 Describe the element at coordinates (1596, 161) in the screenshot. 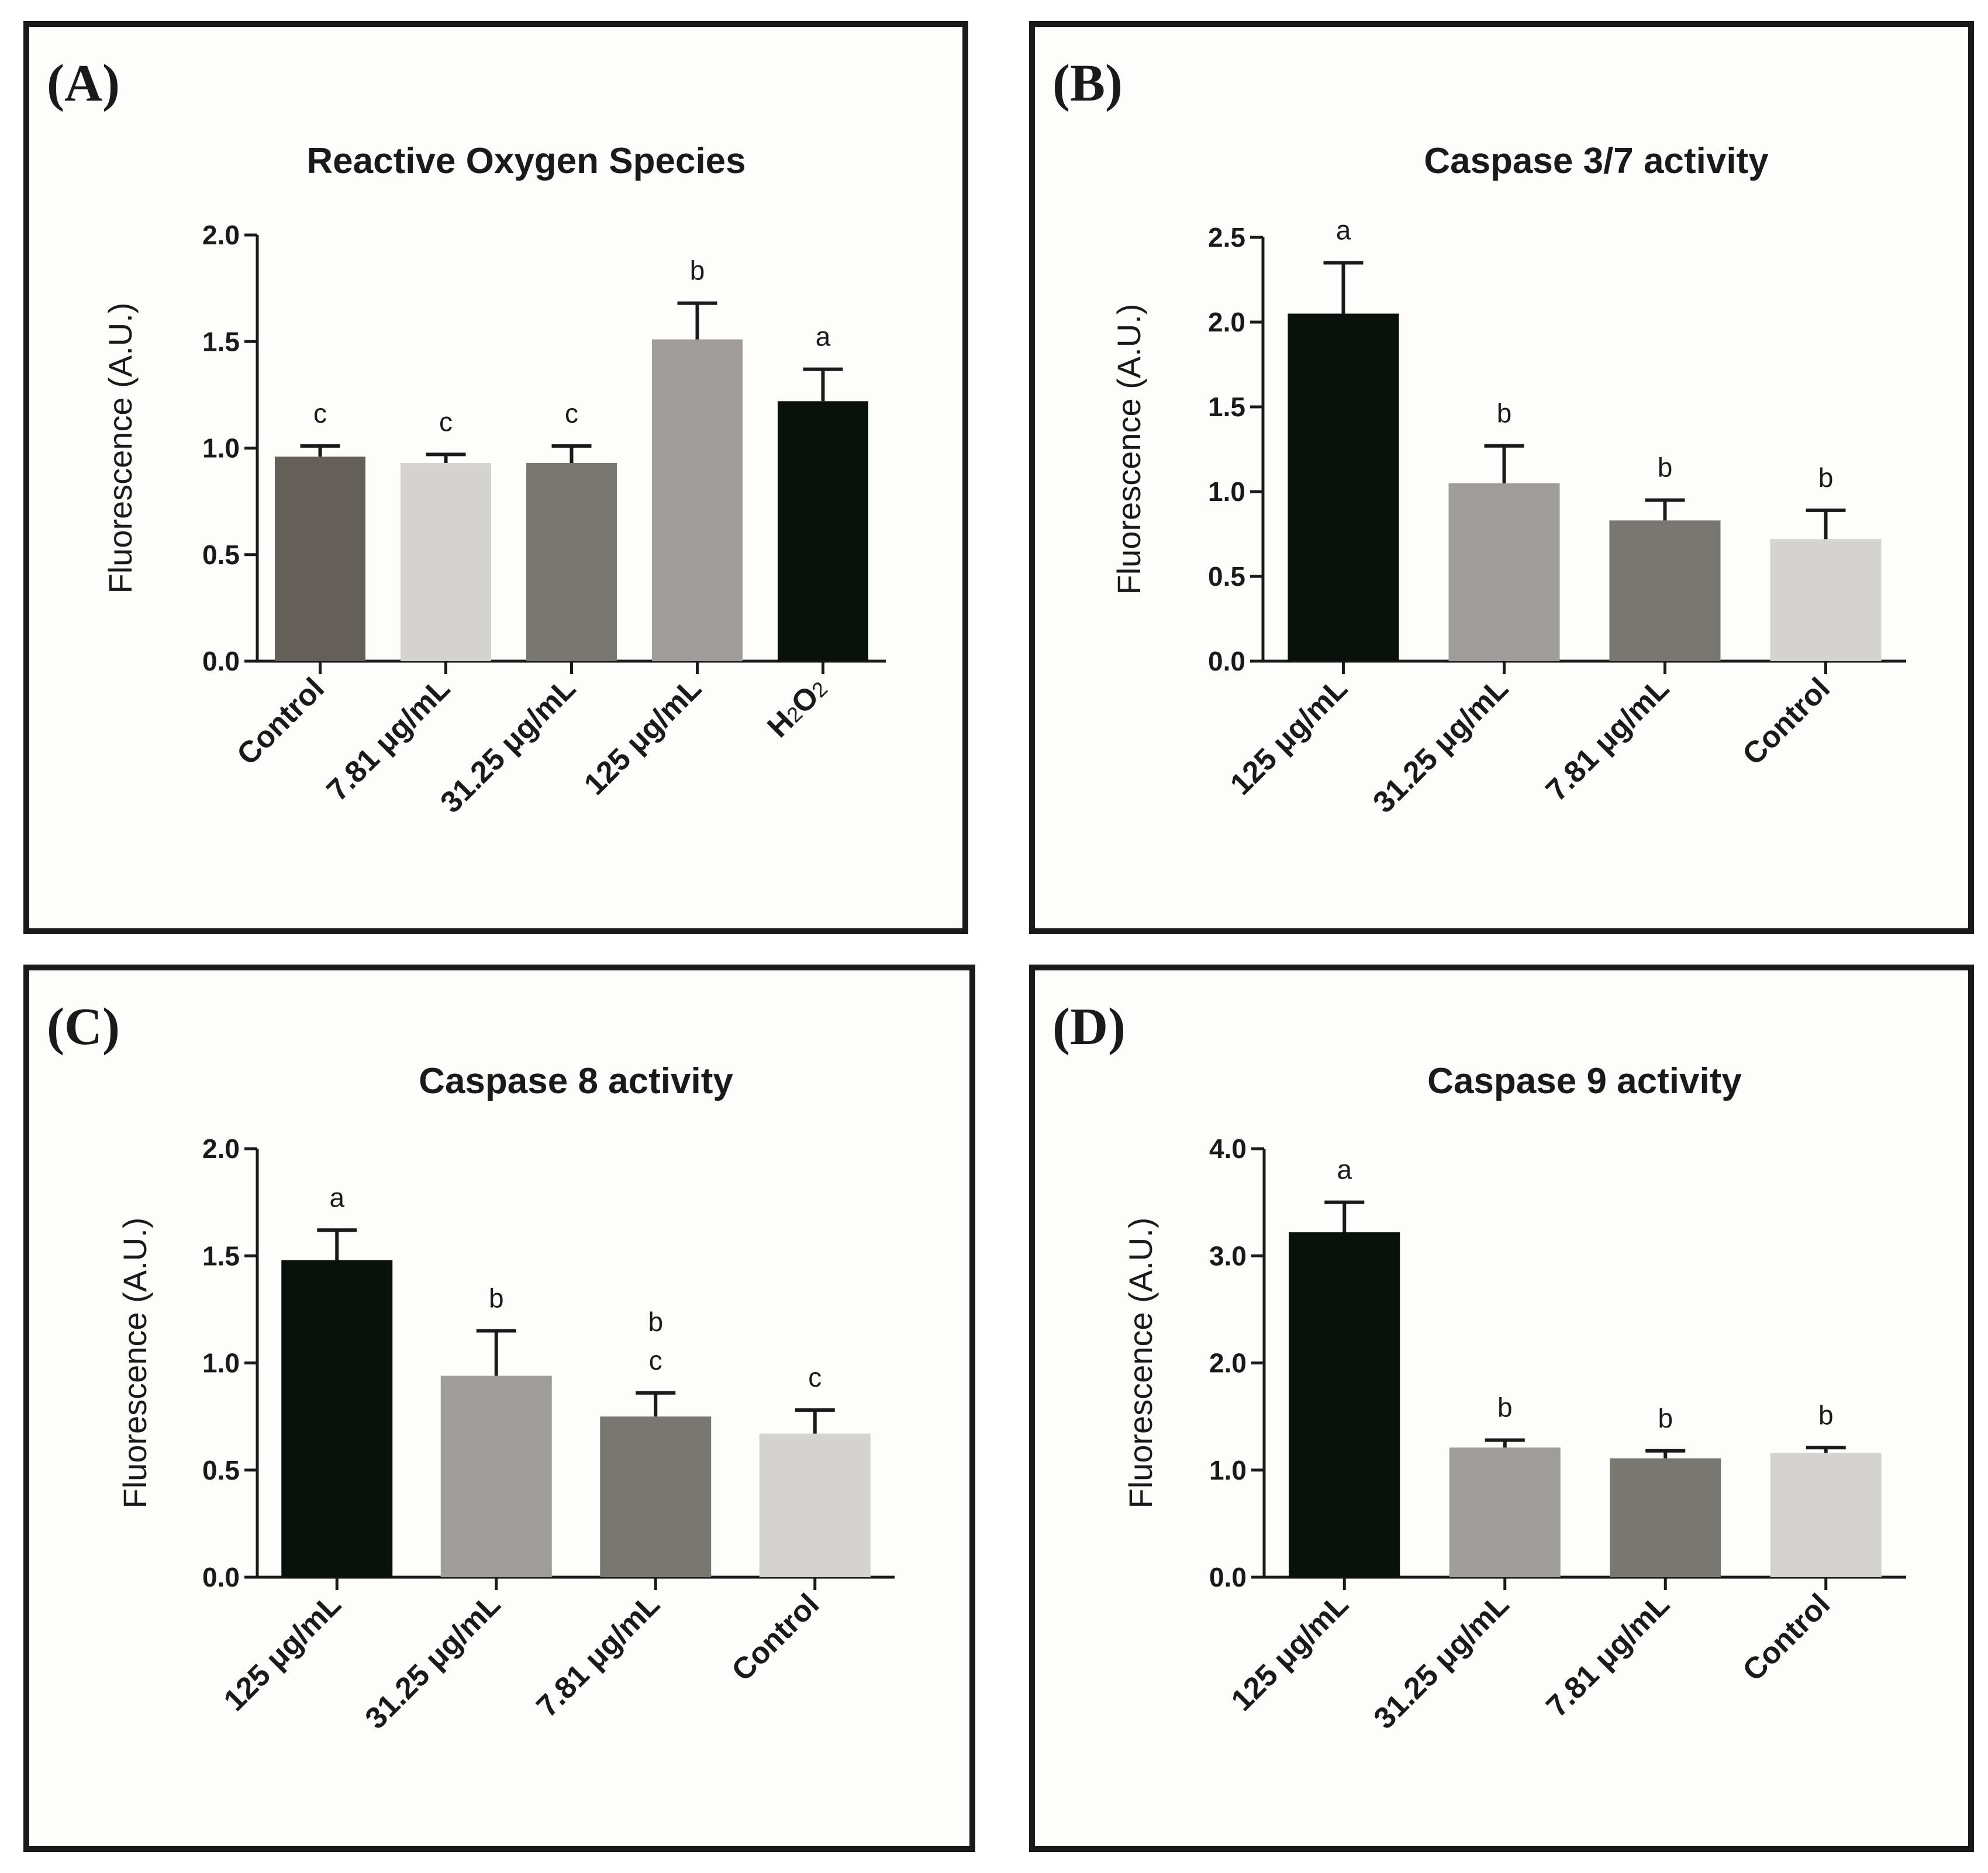

I see `chart-title: Caspase 3/7 activity` at that location.